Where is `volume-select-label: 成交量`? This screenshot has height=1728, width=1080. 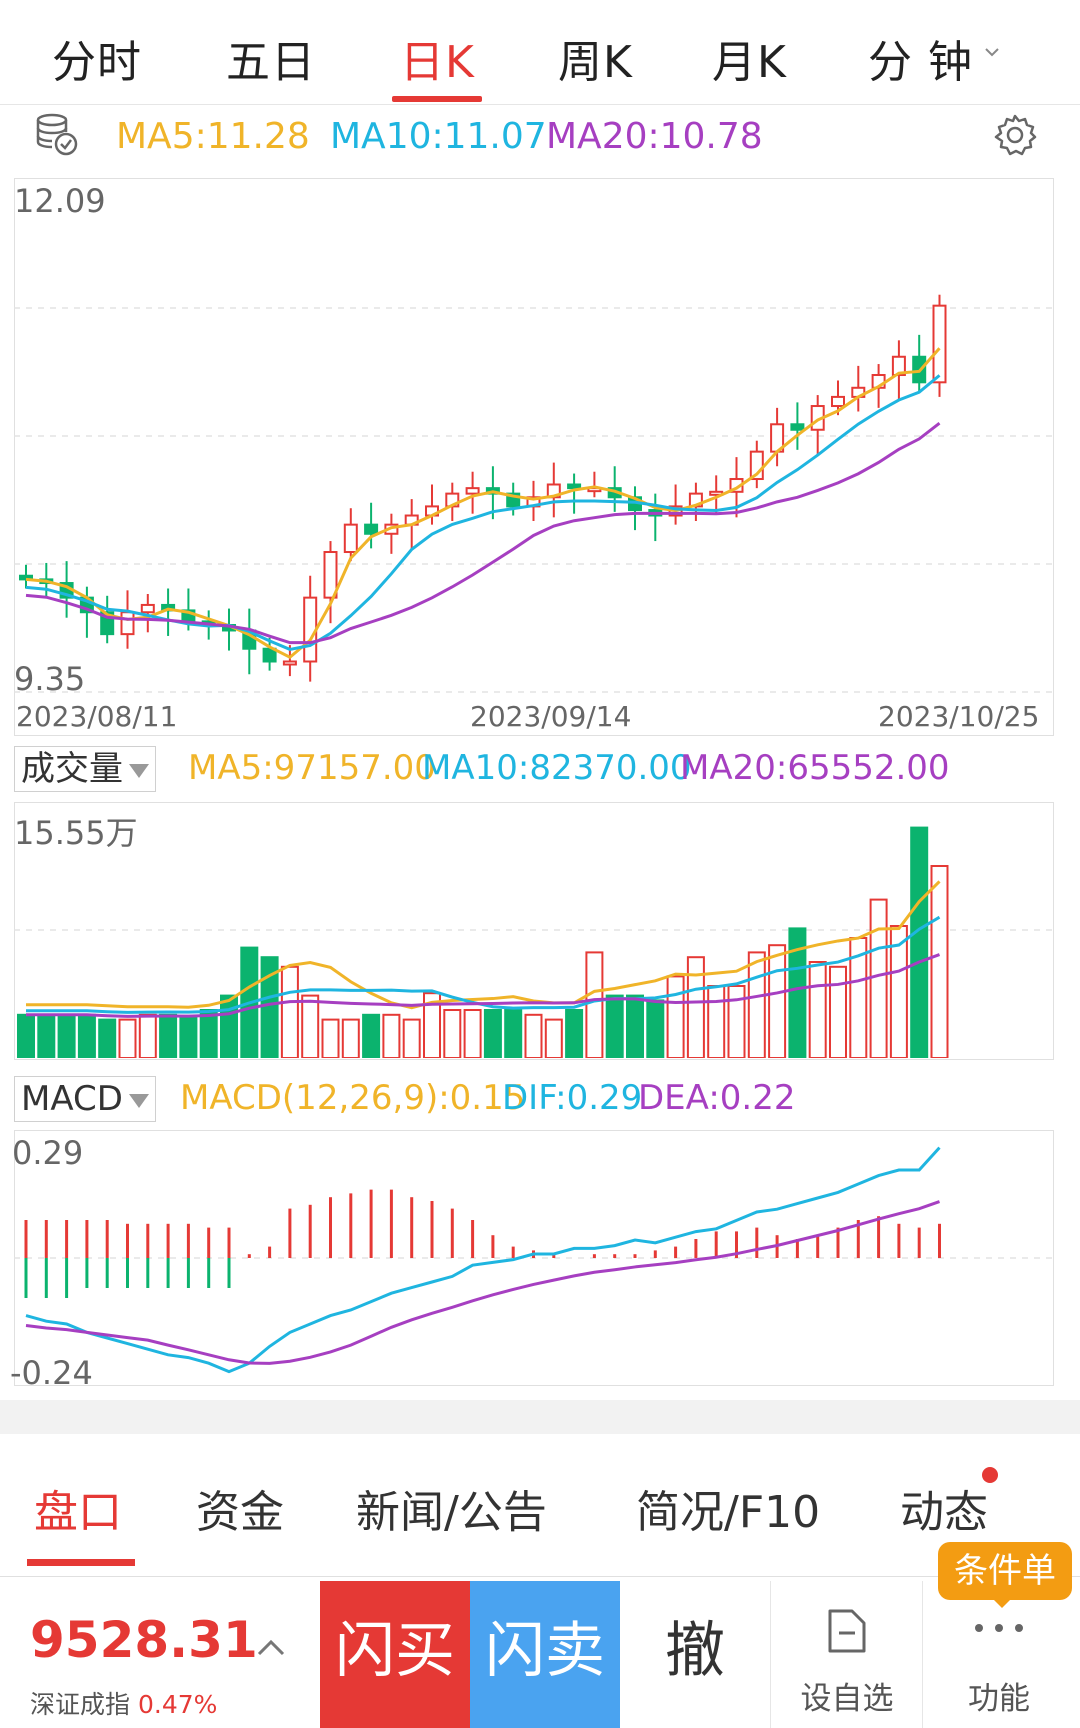
volume-select-label: 成交量 is located at coordinates (72, 769).